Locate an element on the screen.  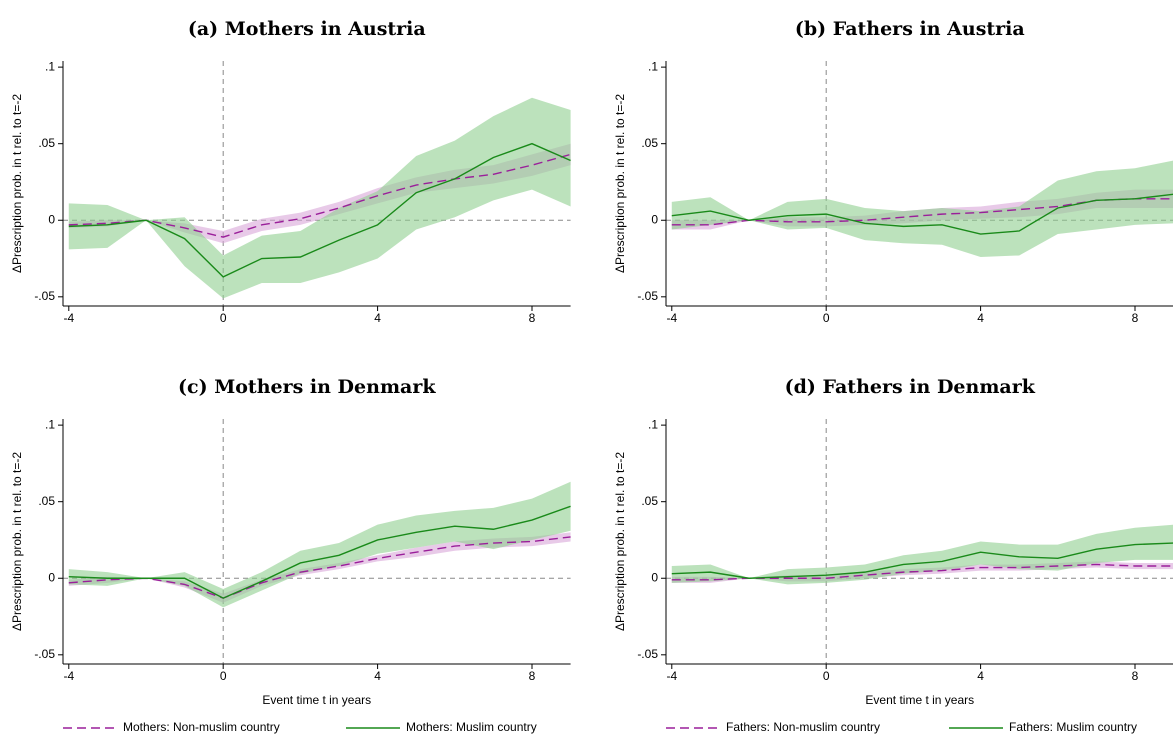
panel-title: (b) Fathers in Austria is located at coordinates (910, 29).